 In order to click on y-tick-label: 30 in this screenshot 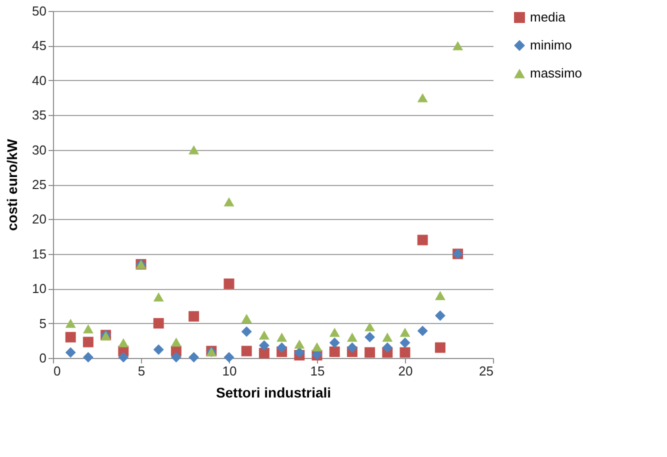, I will do `click(39, 150)`.